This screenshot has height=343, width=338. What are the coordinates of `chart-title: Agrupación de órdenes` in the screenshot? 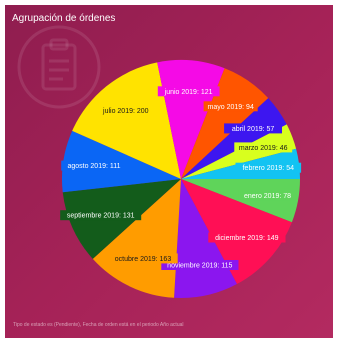 It's located at (64, 18).